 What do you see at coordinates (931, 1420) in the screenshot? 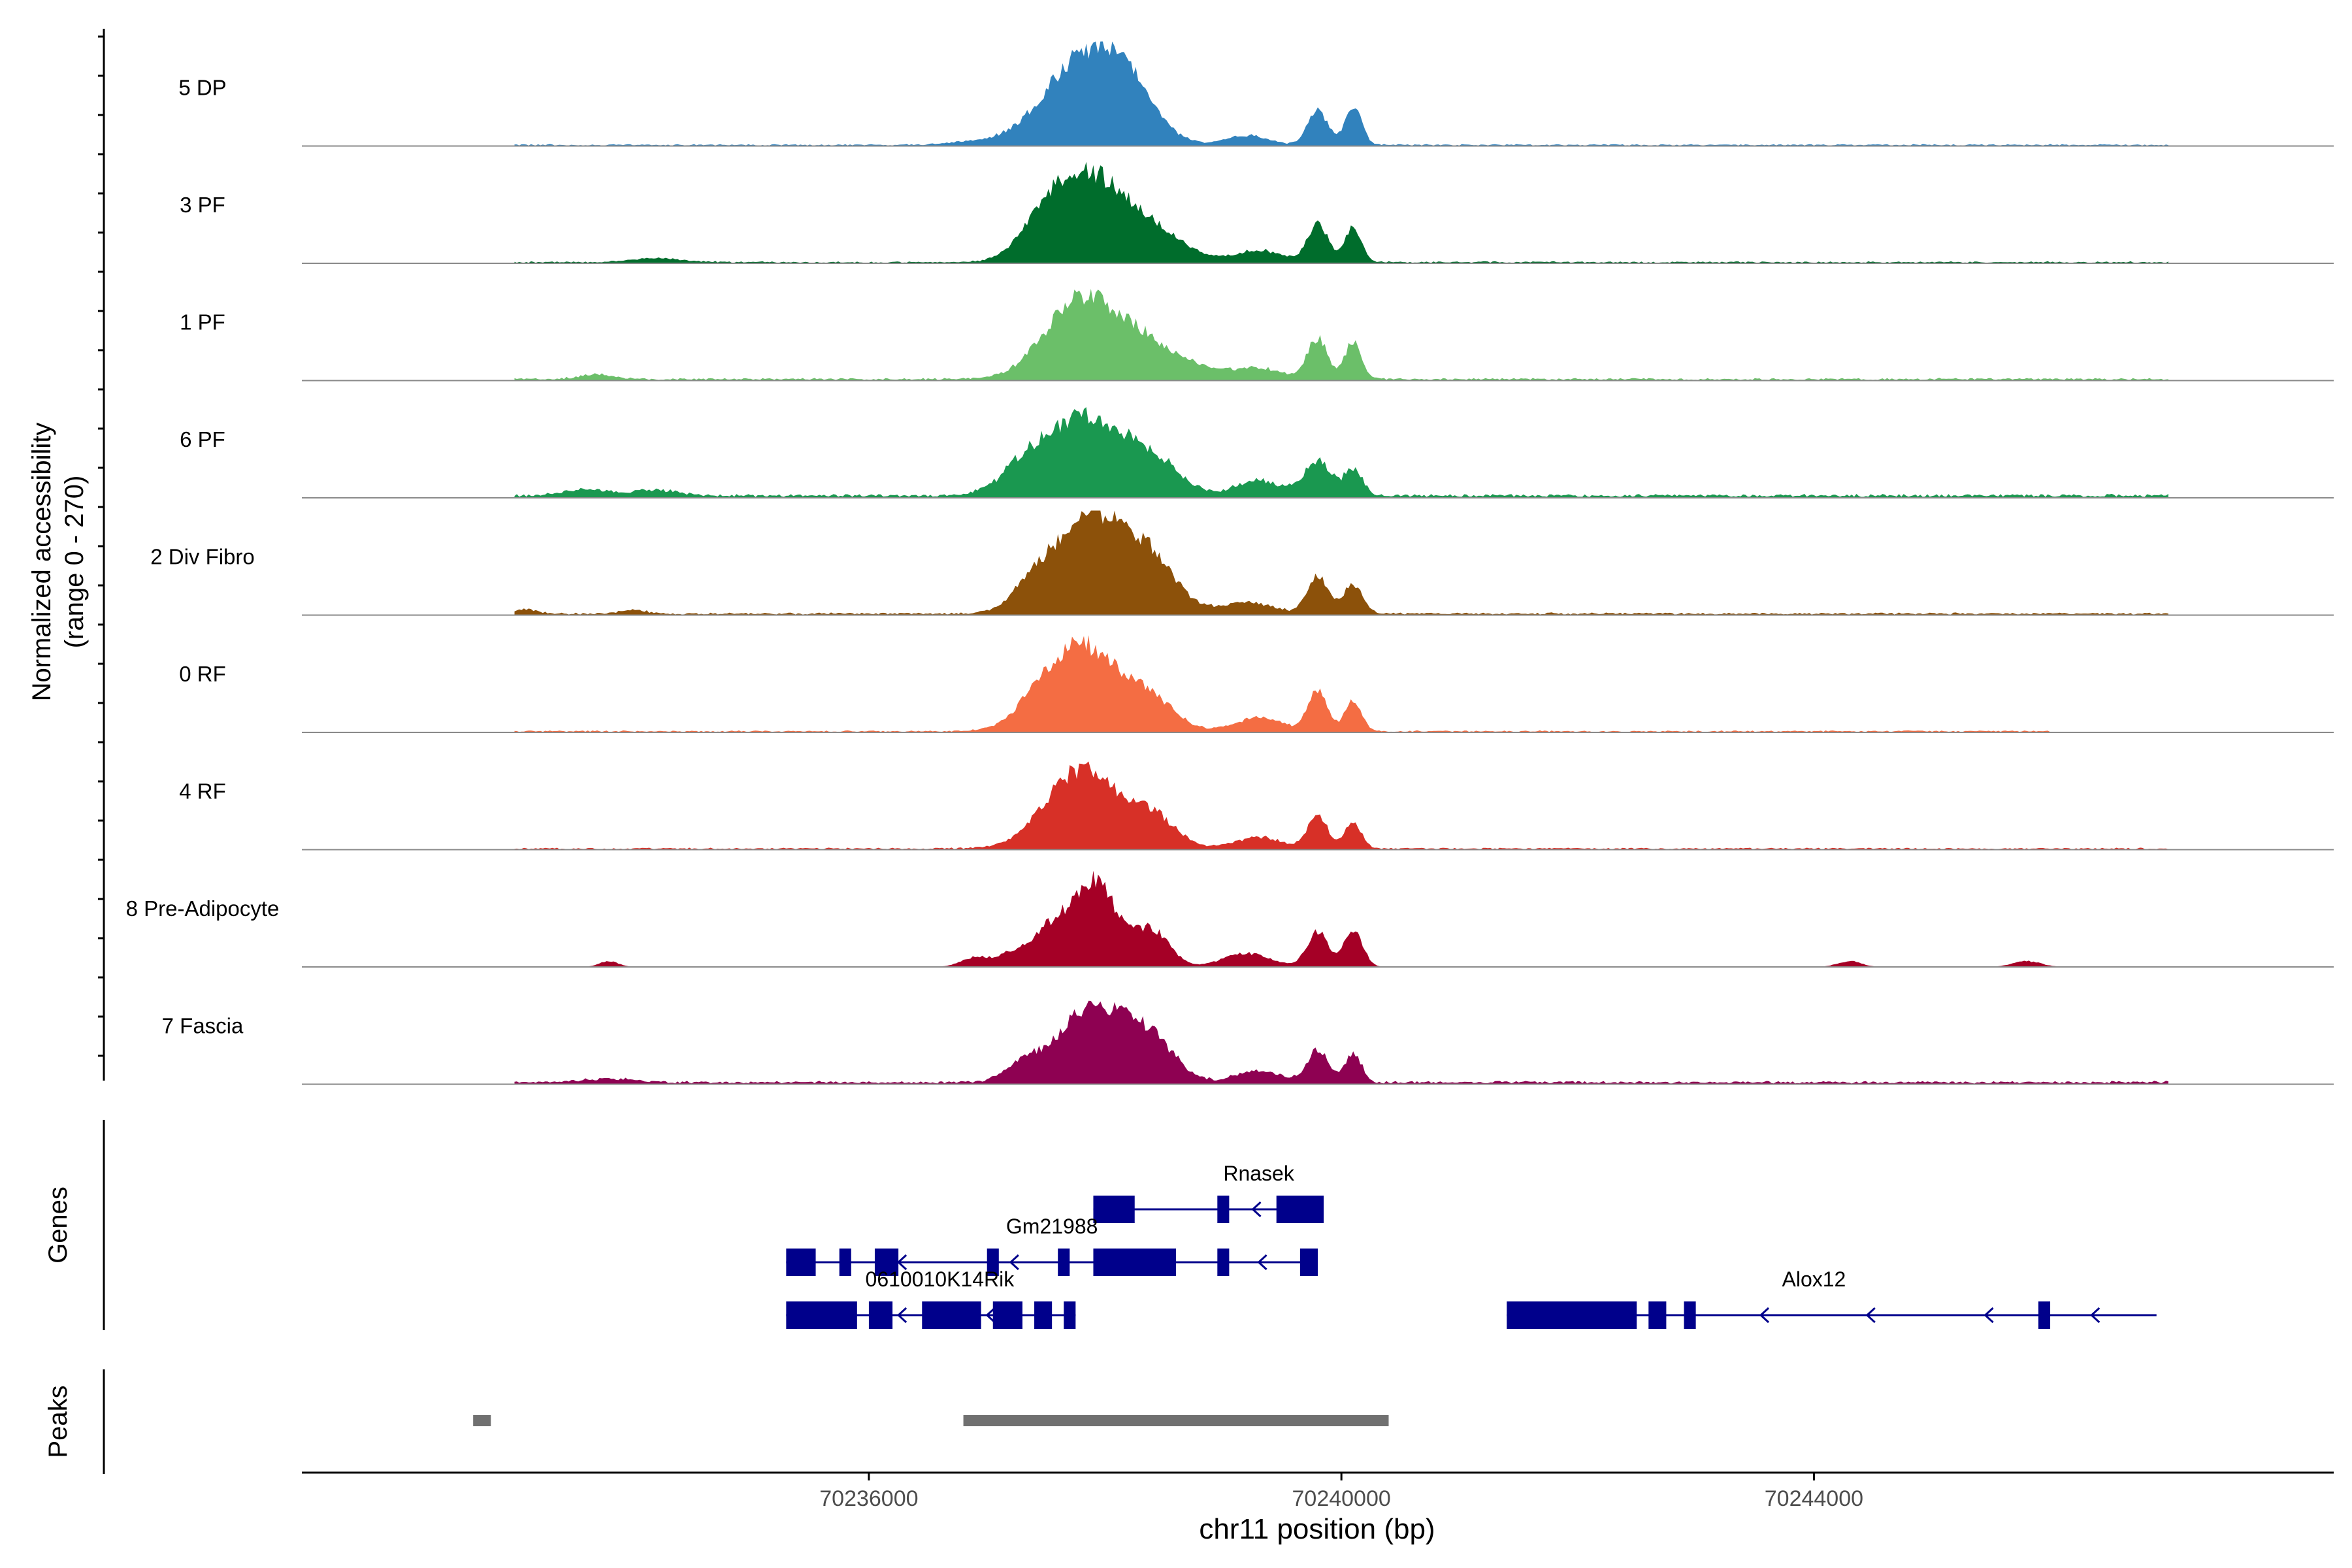
I see `peak-regions` at bounding box center [931, 1420].